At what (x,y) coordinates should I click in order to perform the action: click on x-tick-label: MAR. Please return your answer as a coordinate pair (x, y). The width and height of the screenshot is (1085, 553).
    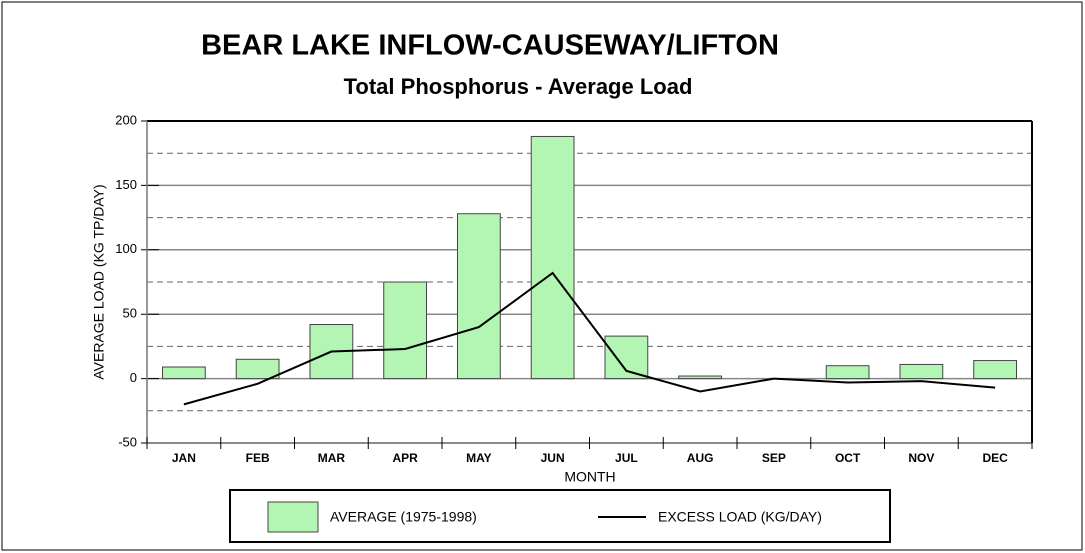
    Looking at the image, I should click on (332, 458).